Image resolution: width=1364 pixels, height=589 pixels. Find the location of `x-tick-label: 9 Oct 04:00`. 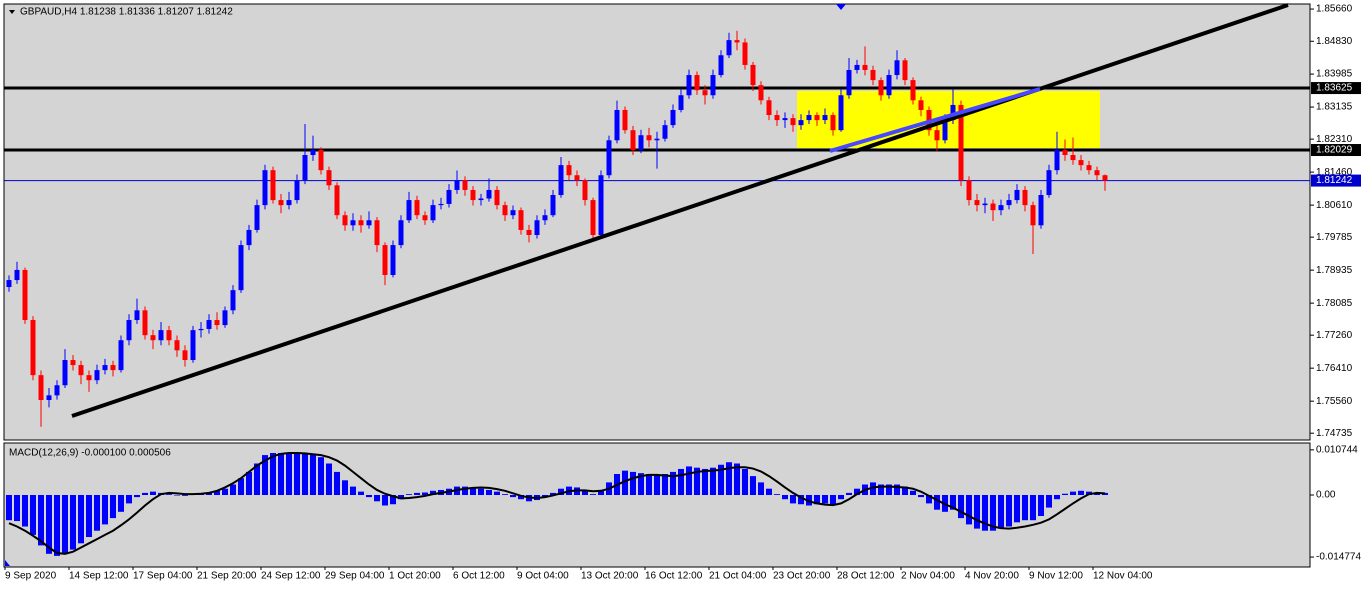

x-tick-label: 9 Oct 04:00 is located at coordinates (543, 576).